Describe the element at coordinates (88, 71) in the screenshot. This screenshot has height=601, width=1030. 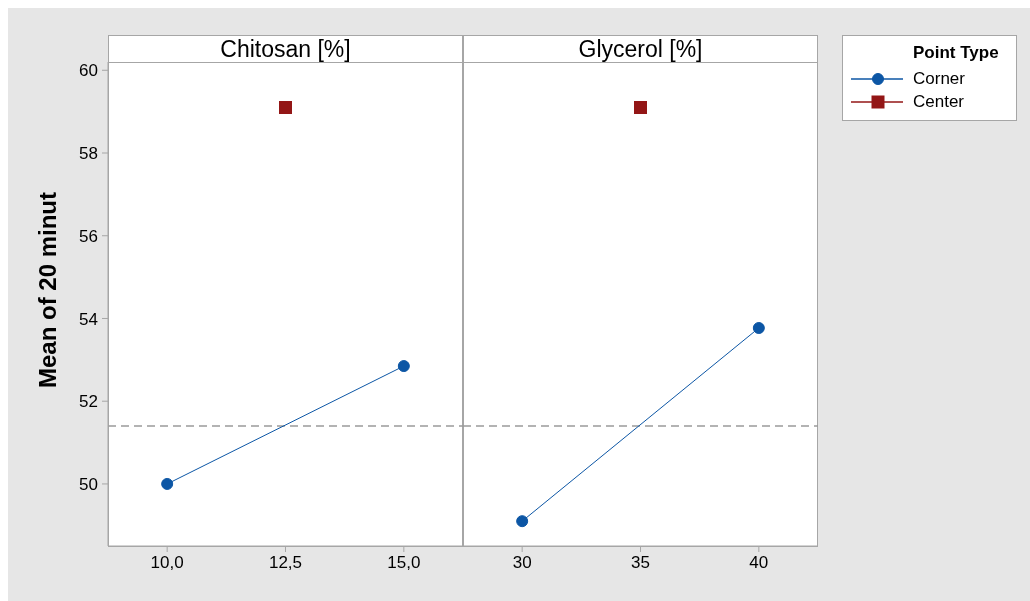
I see `y-tick-label: 60` at that location.